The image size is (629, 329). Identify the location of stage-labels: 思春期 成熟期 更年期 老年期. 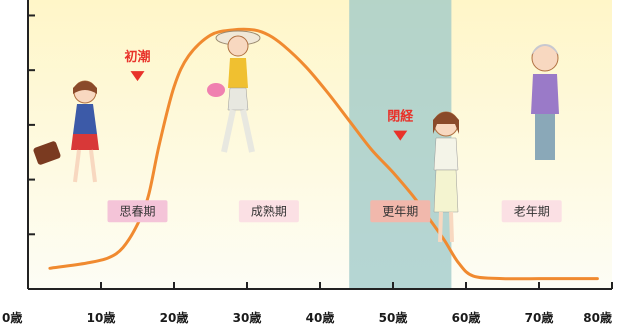
(334, 211).